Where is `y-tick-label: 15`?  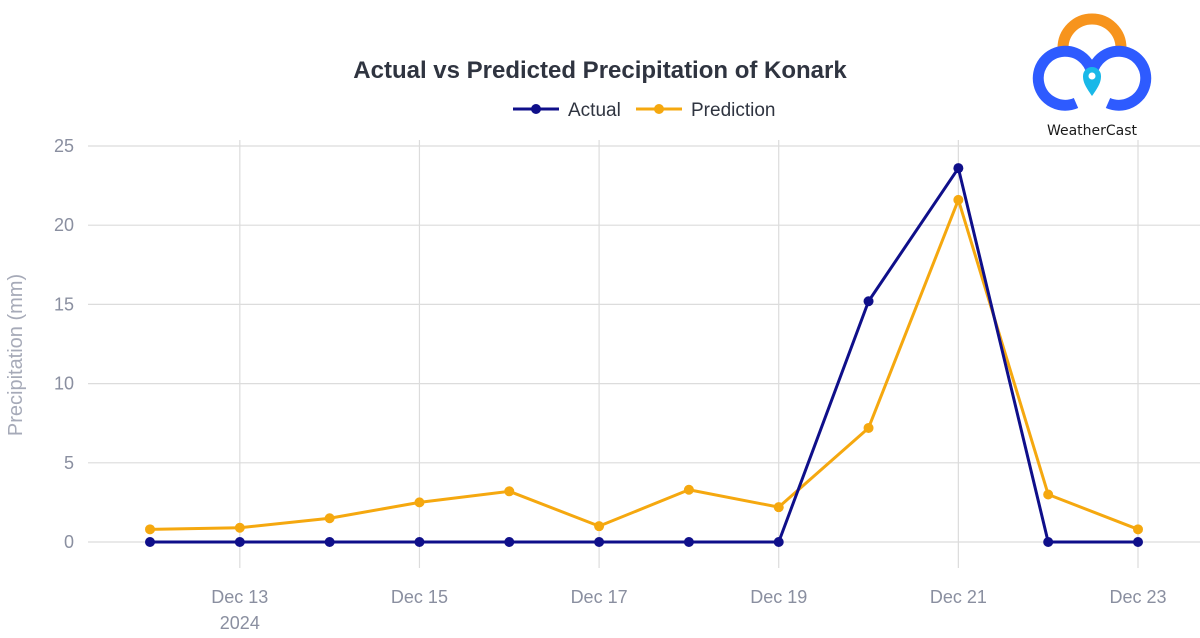 y-tick-label: 15 is located at coordinates (64, 304).